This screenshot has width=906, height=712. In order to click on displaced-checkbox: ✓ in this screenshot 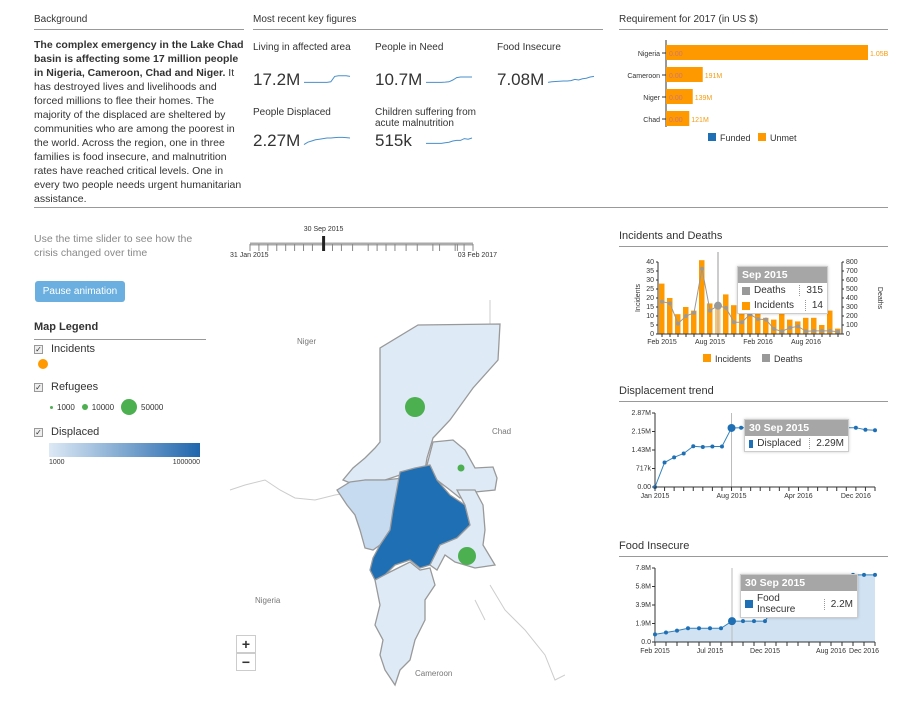, I will do `click(38, 432)`.